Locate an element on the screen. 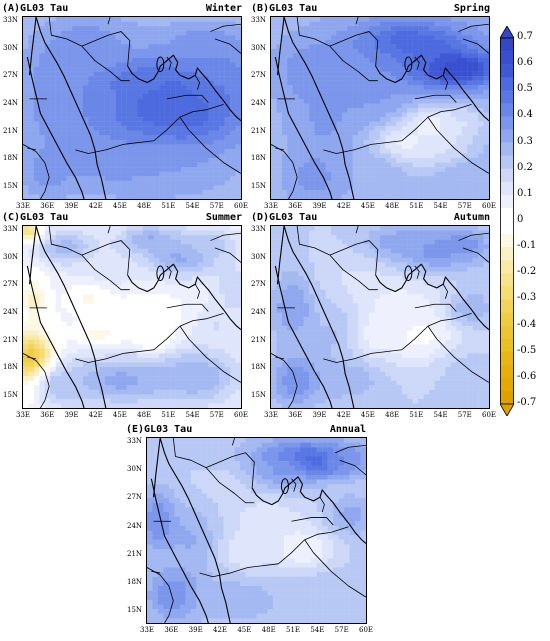  panel-title: (A)GL03 Tau is located at coordinates (35, 8).